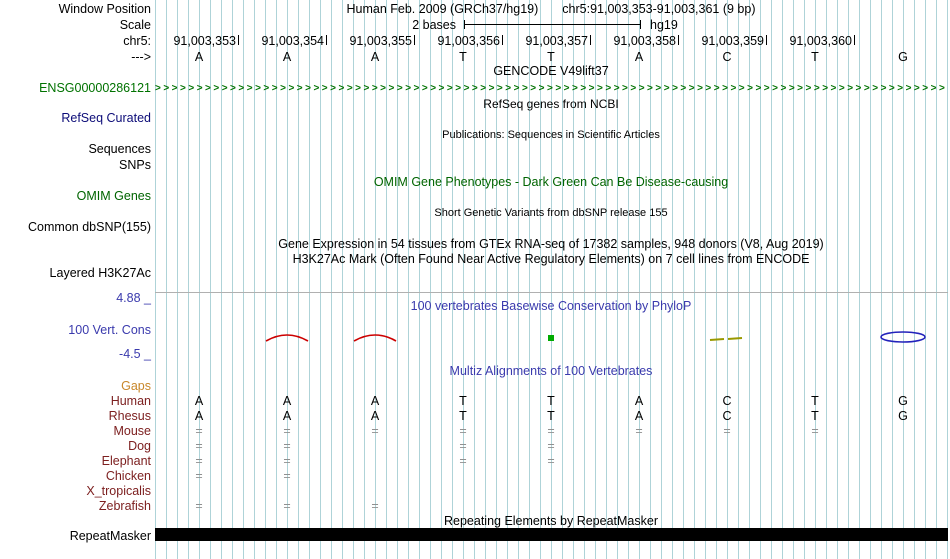 Image resolution: width=950 pixels, height=559 pixels. I want to click on ruler-position-label: 91,003,354, so click(292, 41).